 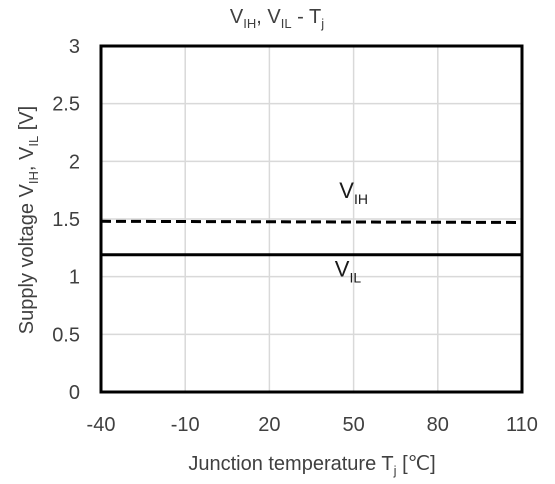 I want to click on series-line-ih, so click(x=311, y=221).